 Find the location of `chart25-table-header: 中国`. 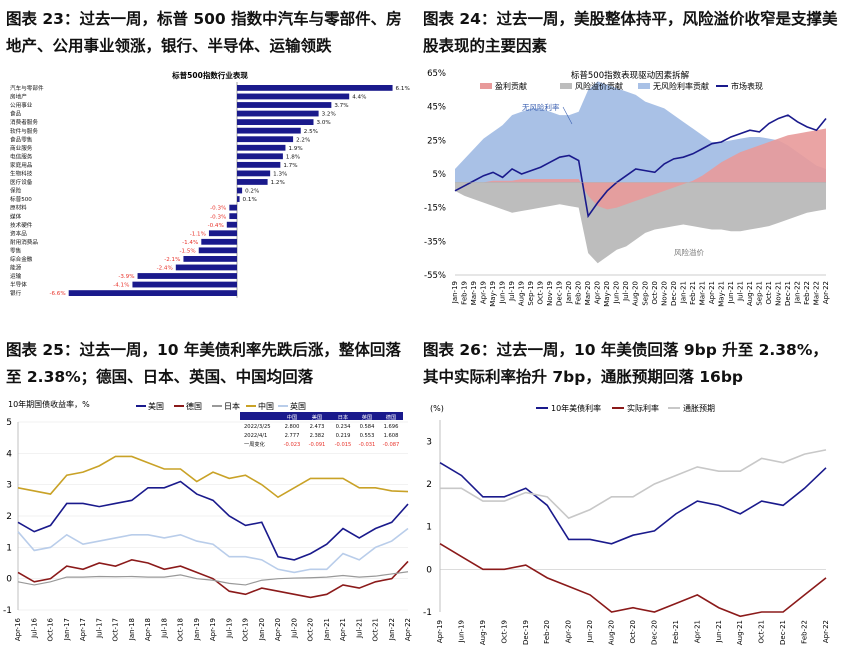

chart25-table-header: 中国 is located at coordinates (292, 417).